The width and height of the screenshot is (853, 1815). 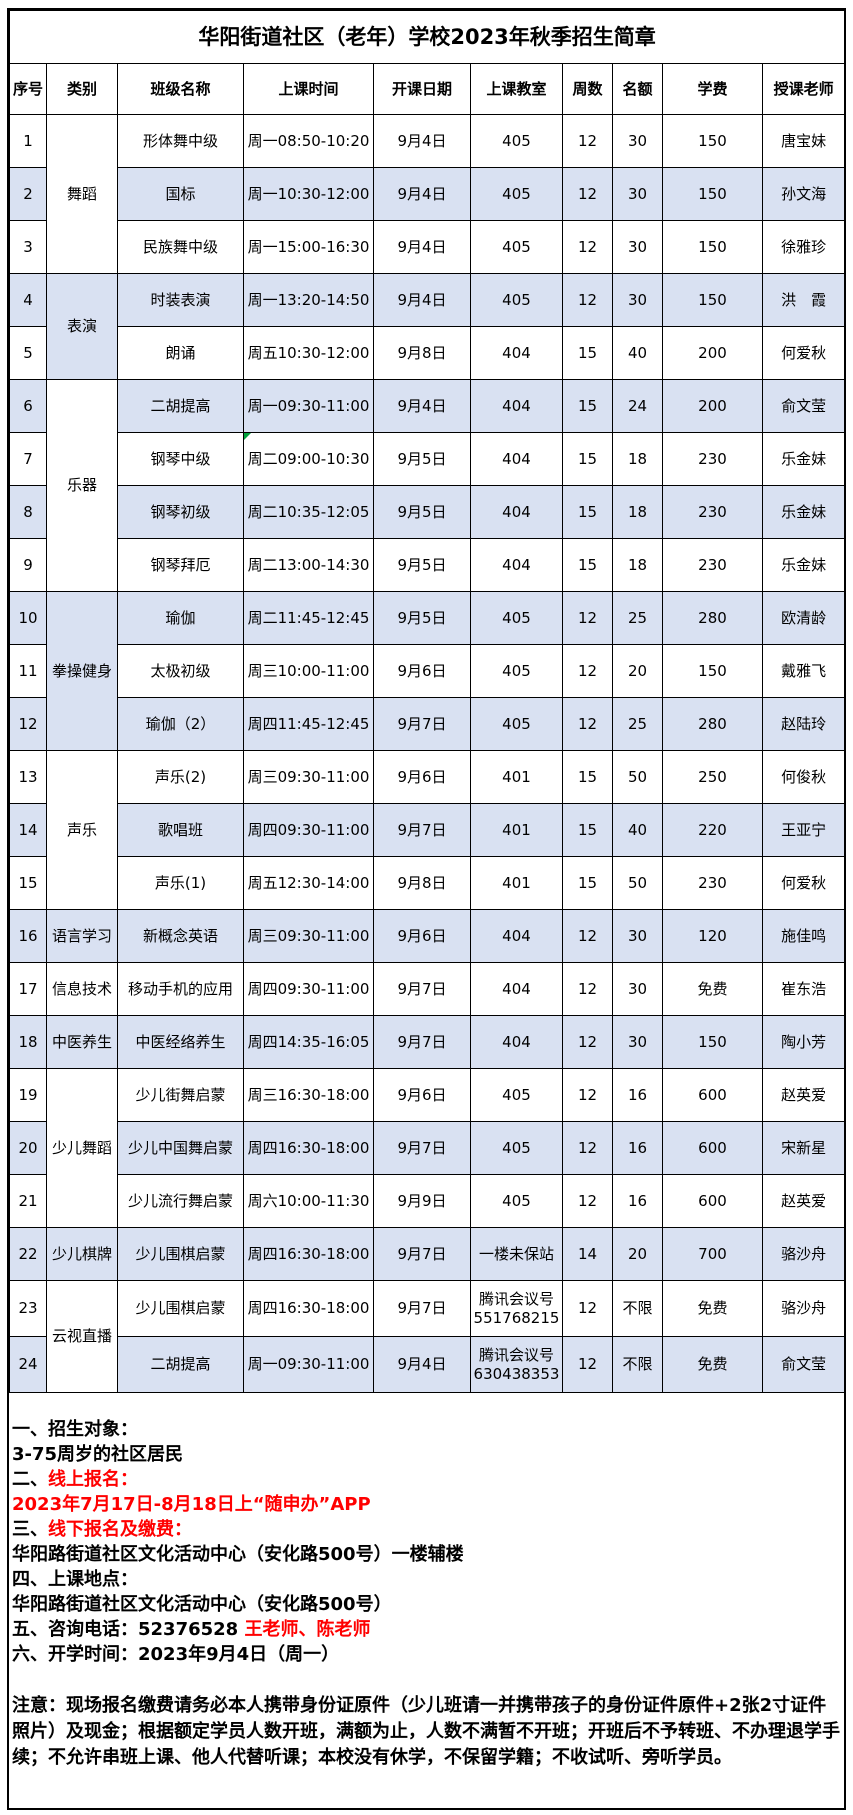 What do you see at coordinates (247, 436) in the screenshot?
I see `comment-indicator-icon` at bounding box center [247, 436].